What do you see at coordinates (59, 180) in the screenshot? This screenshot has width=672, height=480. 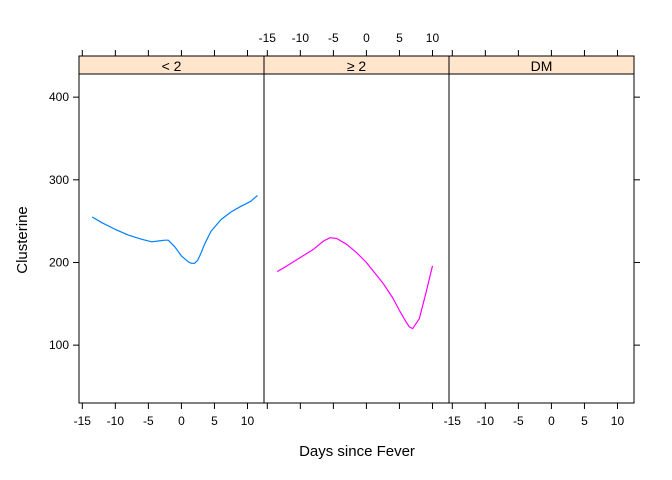 I see `y-tick-label: 300` at bounding box center [59, 180].